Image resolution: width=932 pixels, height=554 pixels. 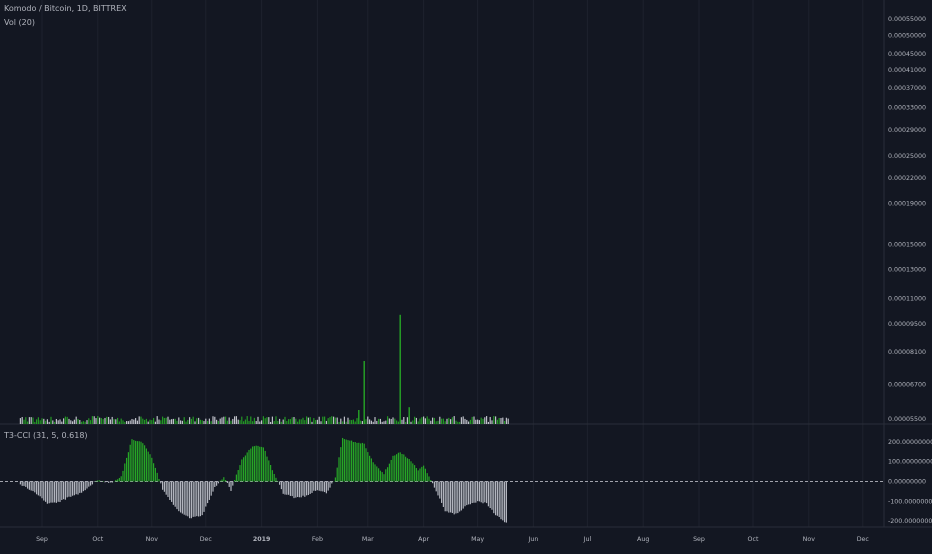 I want to click on time-axis-label: Mar, so click(x=368, y=539).